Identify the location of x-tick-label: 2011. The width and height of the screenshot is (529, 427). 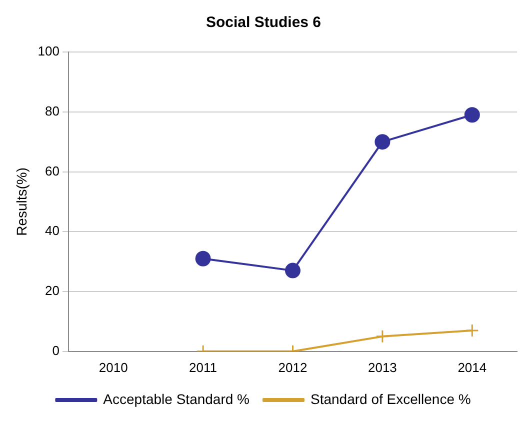
(203, 367).